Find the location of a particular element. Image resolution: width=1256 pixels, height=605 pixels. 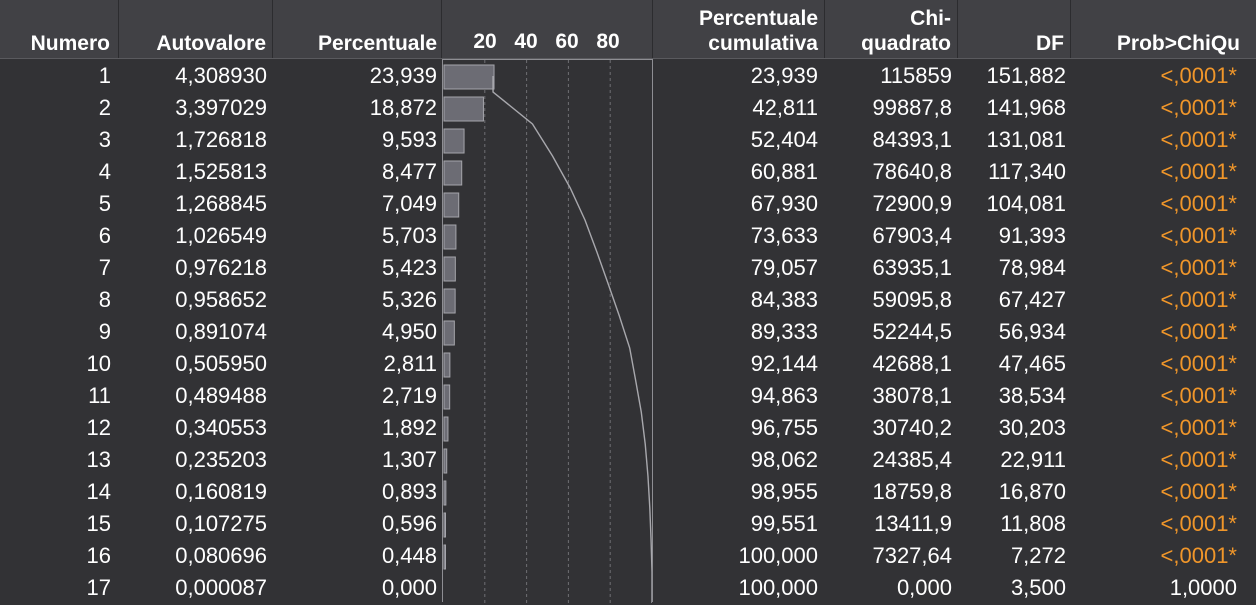

header-perc-cum-line1: Percentuale is located at coordinates (758, 18).